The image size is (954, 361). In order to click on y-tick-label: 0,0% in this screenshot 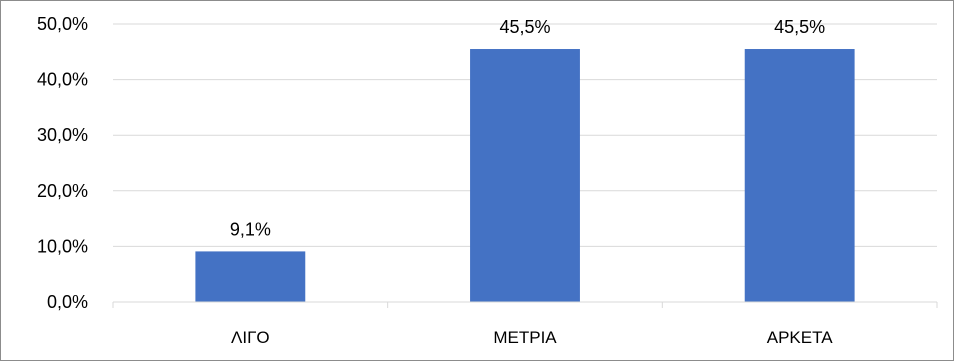, I will do `click(67, 302)`.